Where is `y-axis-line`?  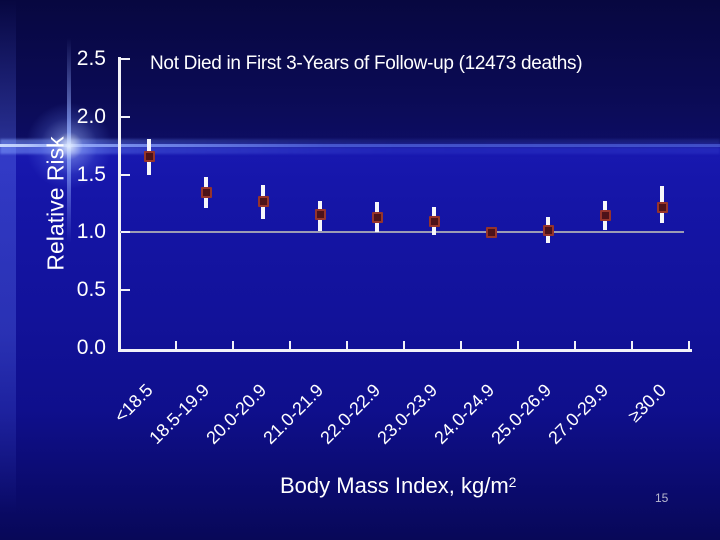 y-axis-line is located at coordinates (119, 204).